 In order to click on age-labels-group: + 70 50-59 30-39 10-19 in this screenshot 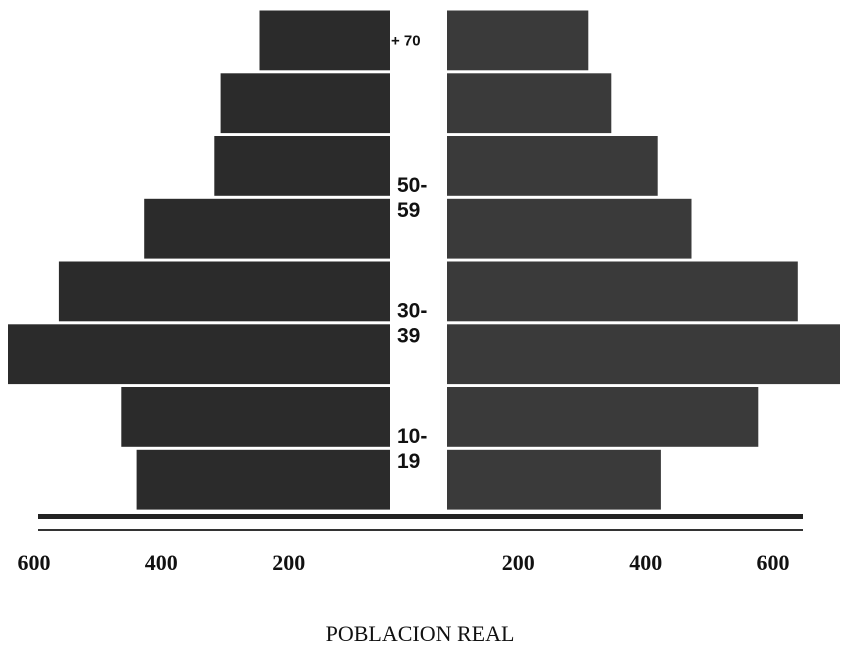, I will do `click(409, 252)`.